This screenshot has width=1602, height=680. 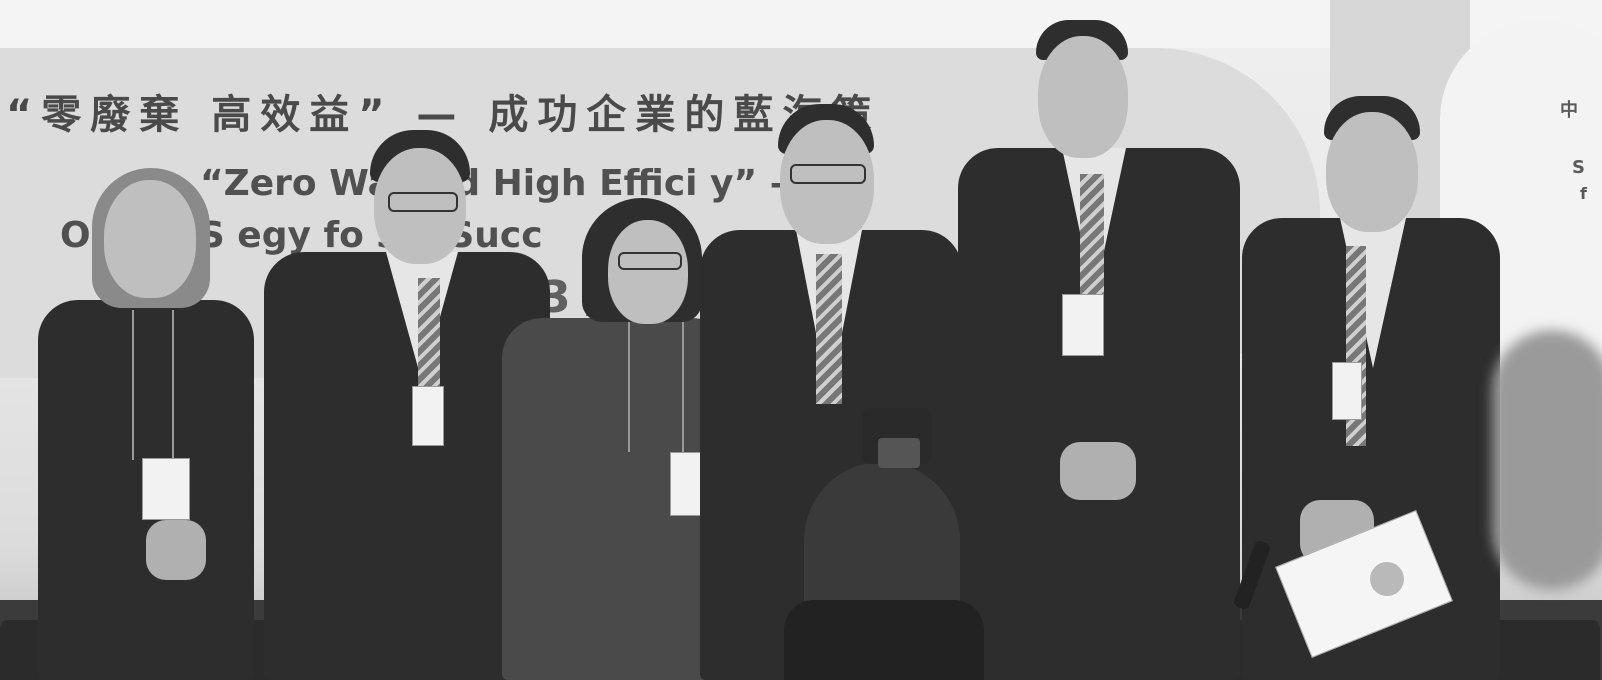 I want to click on banner-english-line-1: “Zero Wa and High Effici y” –, so click(x=494, y=183).